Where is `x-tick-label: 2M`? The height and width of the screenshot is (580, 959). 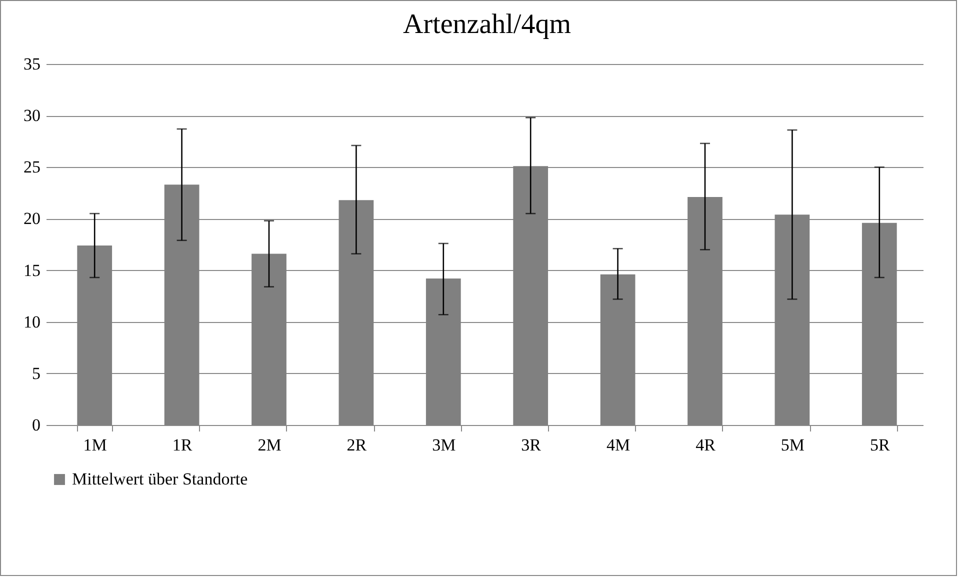 x-tick-label: 2M is located at coordinates (270, 445).